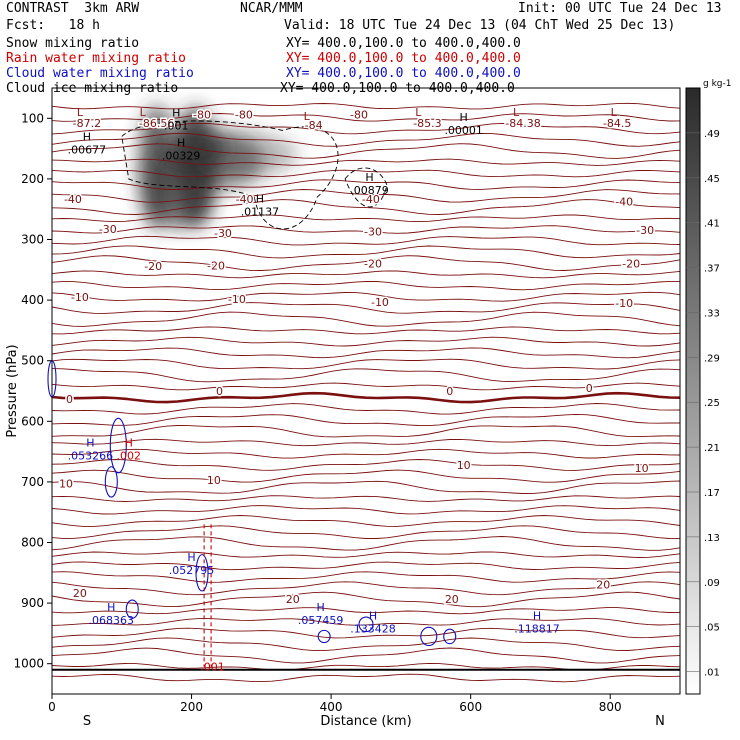 This screenshot has width=740, height=740. Describe the element at coordinates (645, 230) in the screenshot. I see `isotherm-label: -30` at that location.